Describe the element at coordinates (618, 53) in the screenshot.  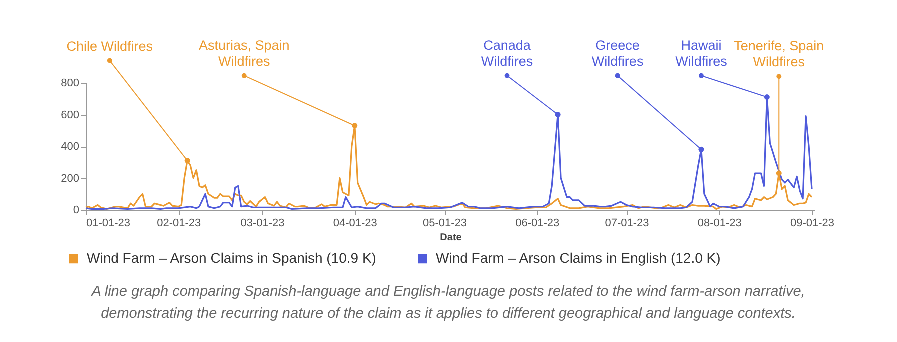
I see `annotation: Greece Wildfires` at that location.